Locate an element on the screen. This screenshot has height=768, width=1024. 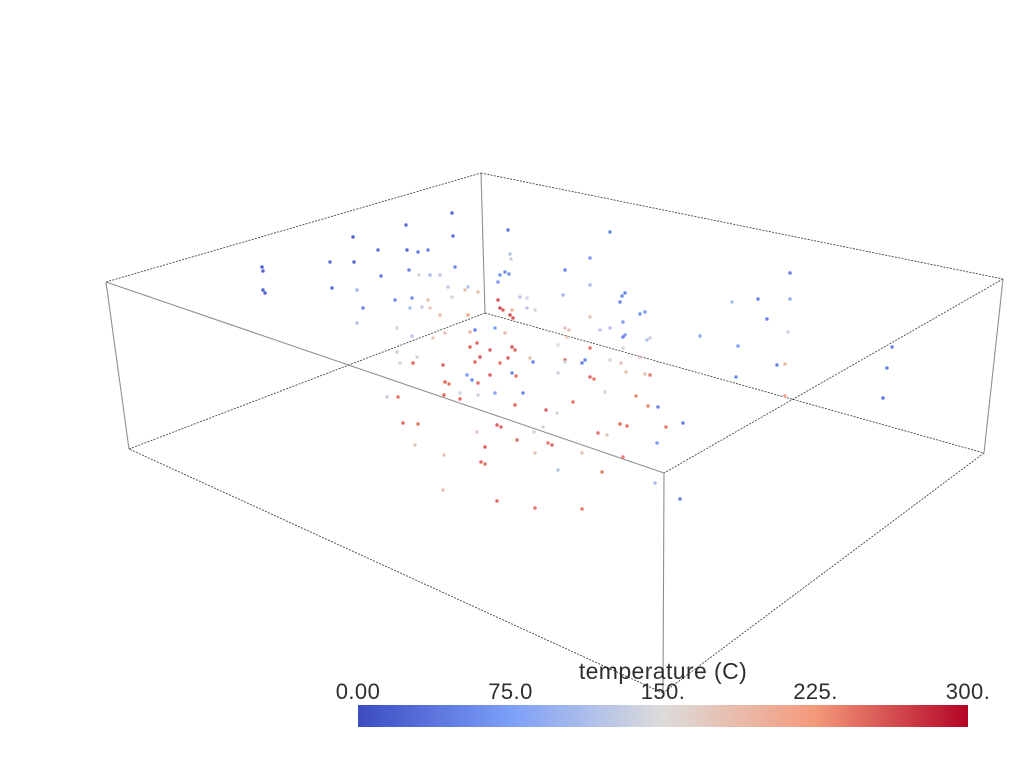
colorbar-title: temperature (C) is located at coordinates (663, 671).